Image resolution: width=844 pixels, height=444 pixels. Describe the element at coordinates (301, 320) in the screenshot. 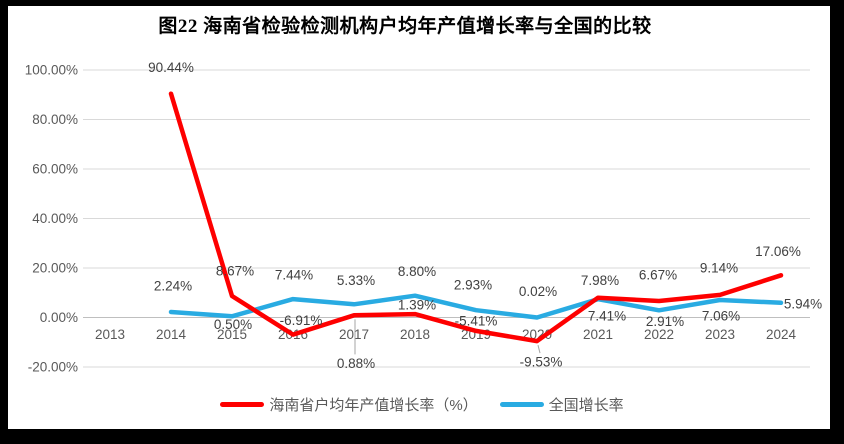

I see `data-label: -6.91%` at that location.